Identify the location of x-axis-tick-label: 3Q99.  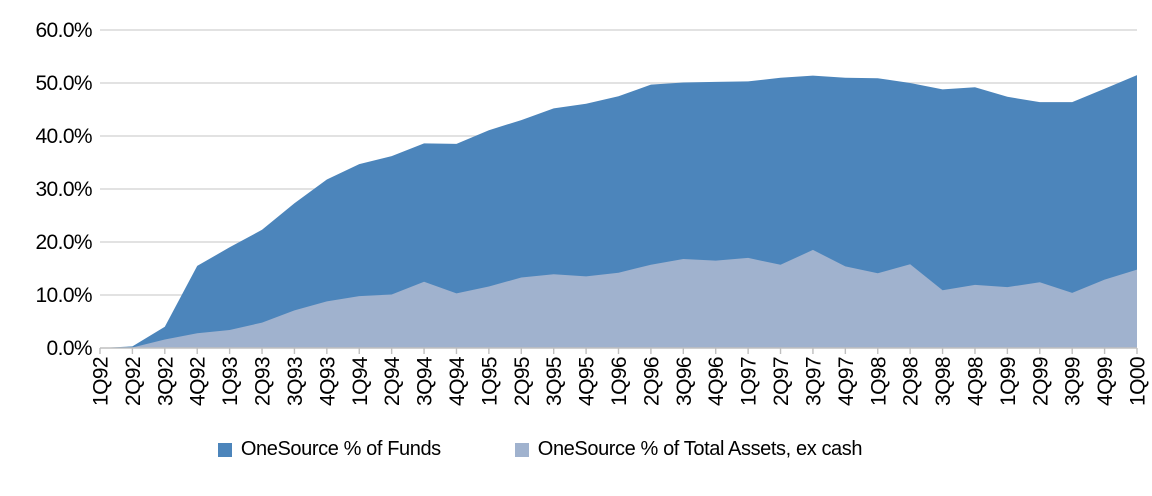
(1073, 381).